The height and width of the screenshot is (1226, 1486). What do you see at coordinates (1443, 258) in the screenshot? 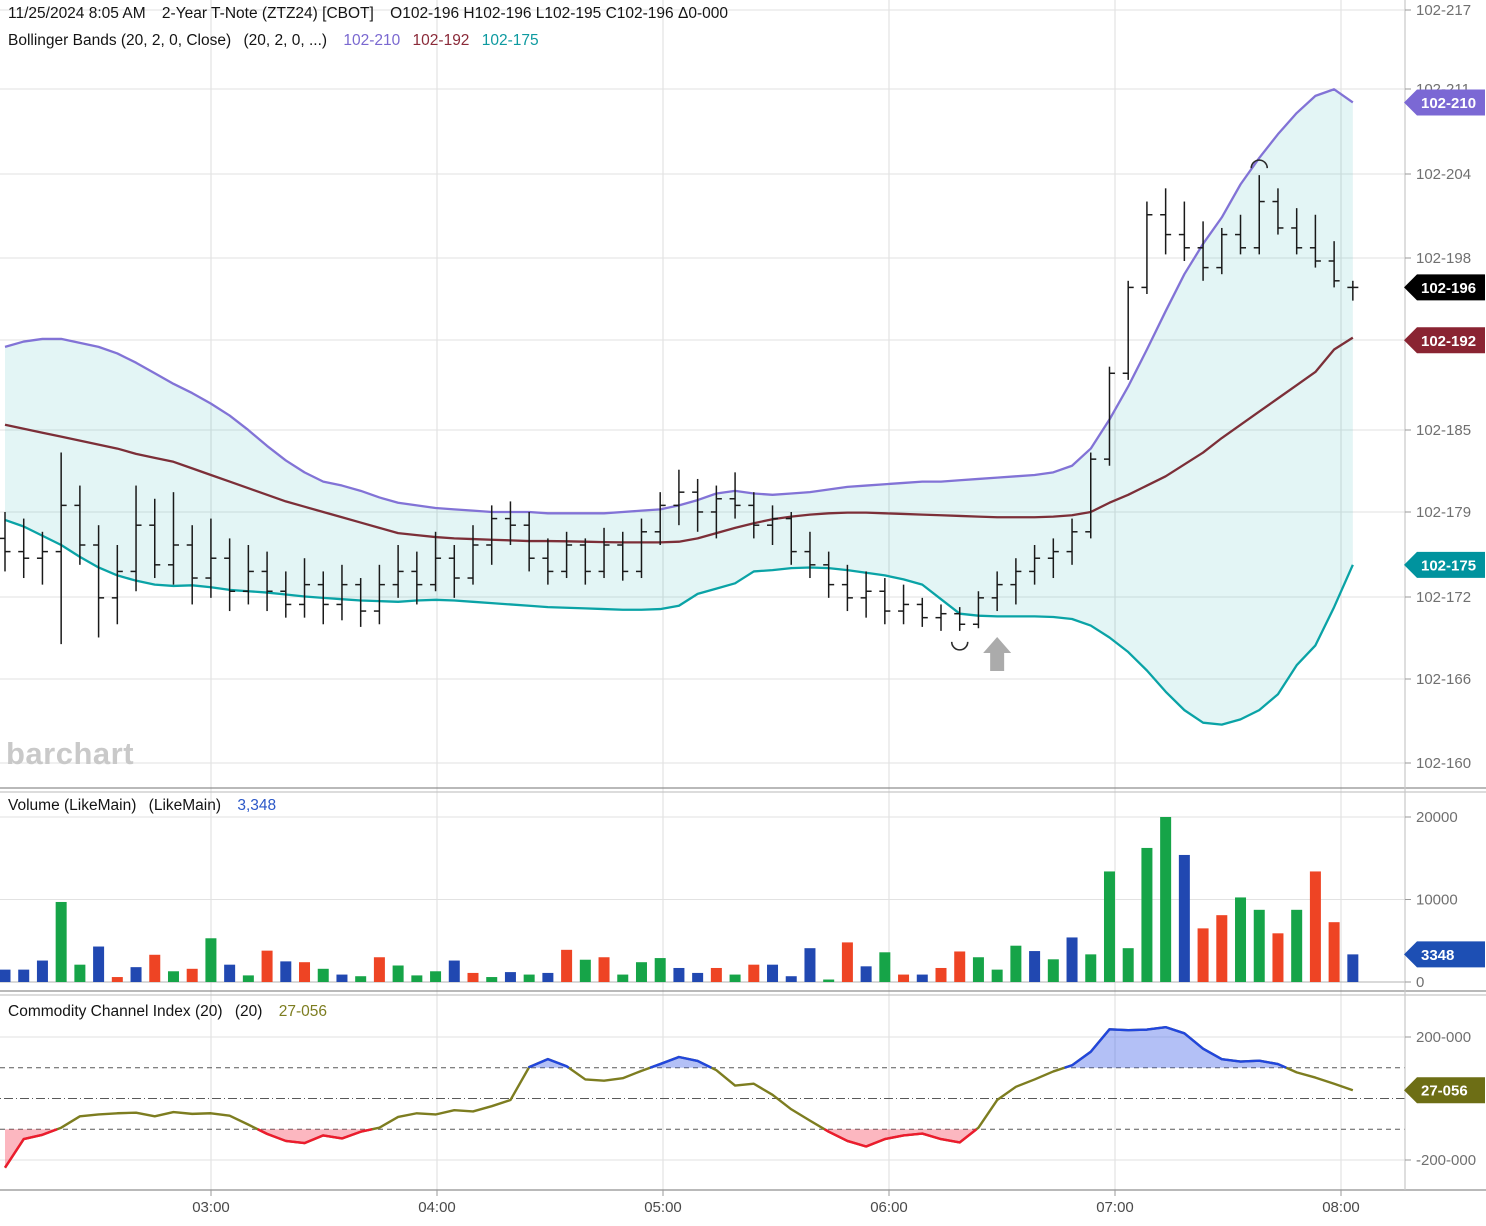
I see `price-axis-label: 102-198` at bounding box center [1443, 258].